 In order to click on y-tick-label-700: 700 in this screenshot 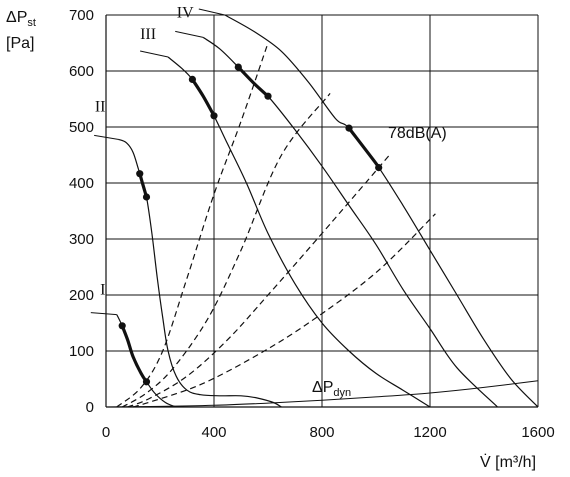, I will do `click(81, 15)`.